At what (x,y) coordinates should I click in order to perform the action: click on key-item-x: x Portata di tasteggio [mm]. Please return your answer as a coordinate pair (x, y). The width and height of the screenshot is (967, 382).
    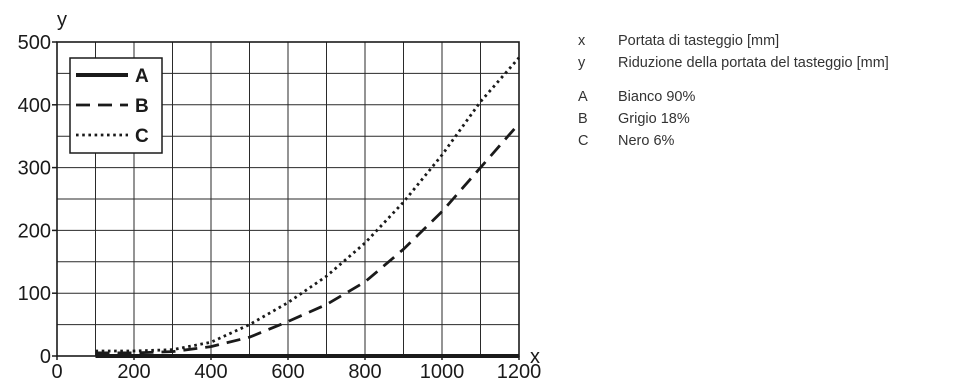
    Looking at the image, I should click on (770, 41).